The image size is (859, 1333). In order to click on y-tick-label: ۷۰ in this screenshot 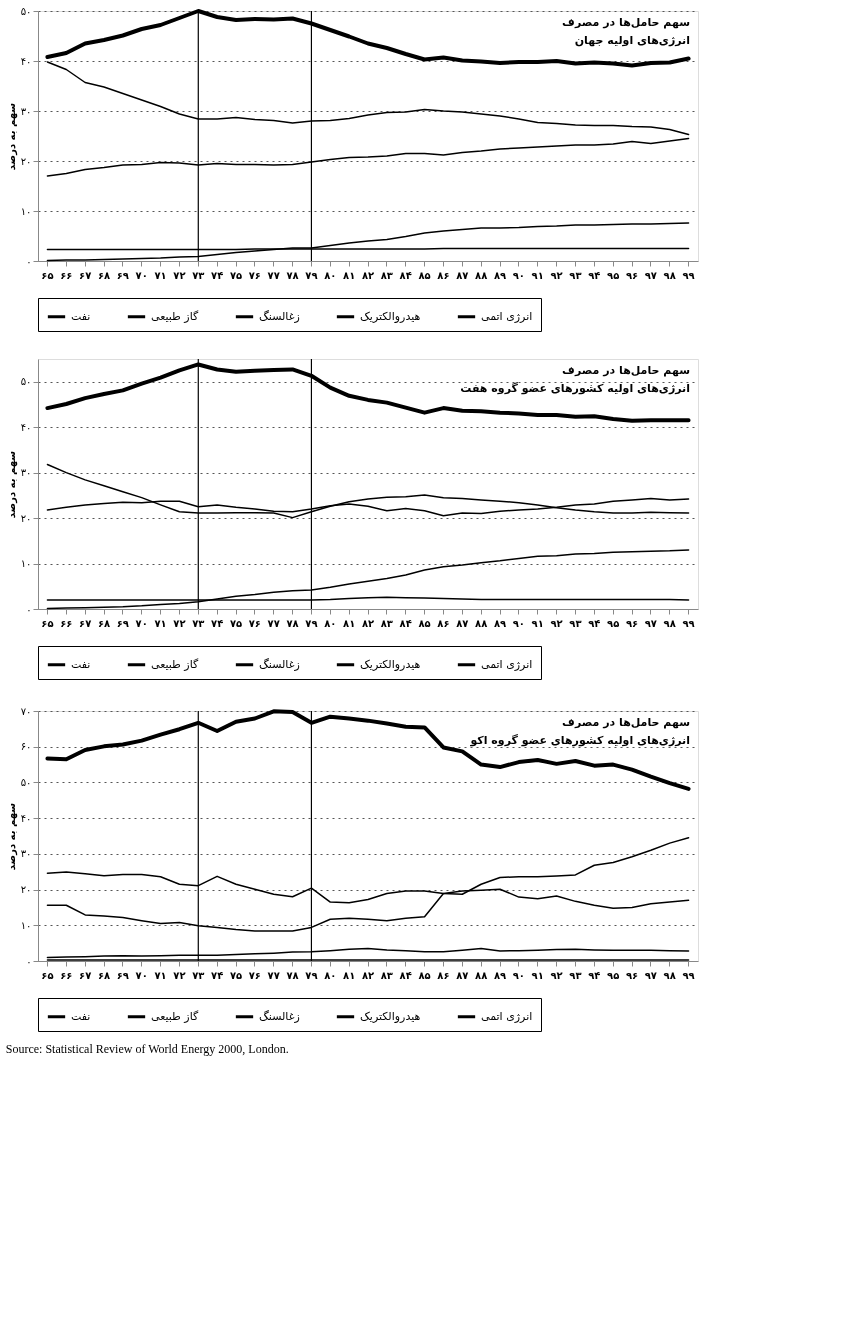, I will do `click(26, 711)`.